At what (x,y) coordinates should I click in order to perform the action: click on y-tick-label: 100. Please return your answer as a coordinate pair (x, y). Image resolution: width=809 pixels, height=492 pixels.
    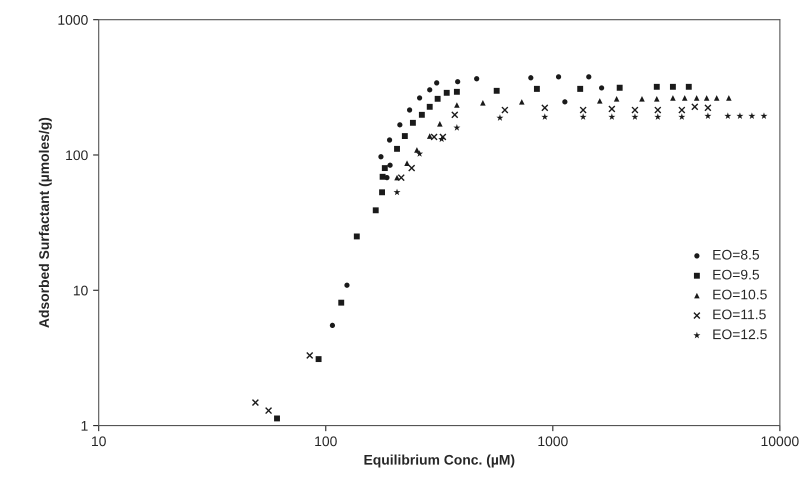
    Looking at the image, I should click on (77, 155).